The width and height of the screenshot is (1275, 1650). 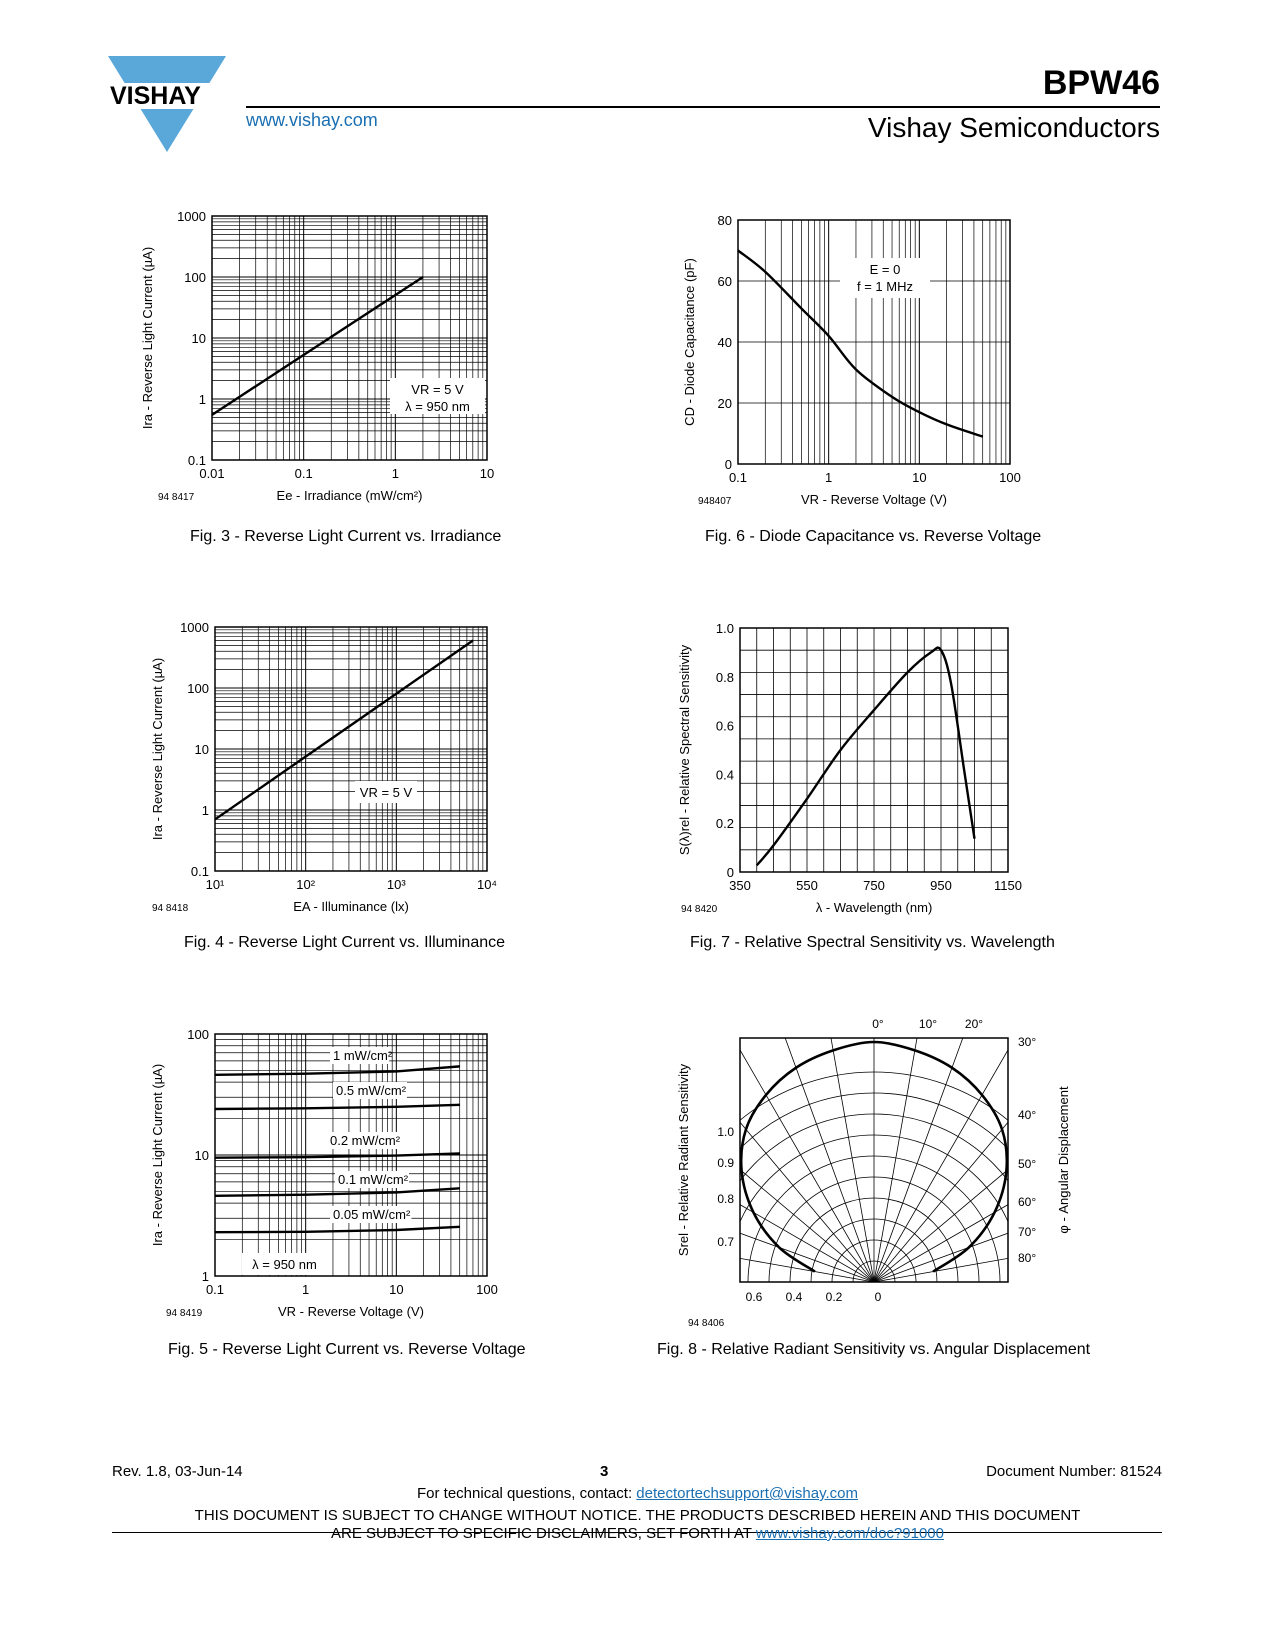 I want to click on sensitivity-curve, so click(x=874, y=1156).